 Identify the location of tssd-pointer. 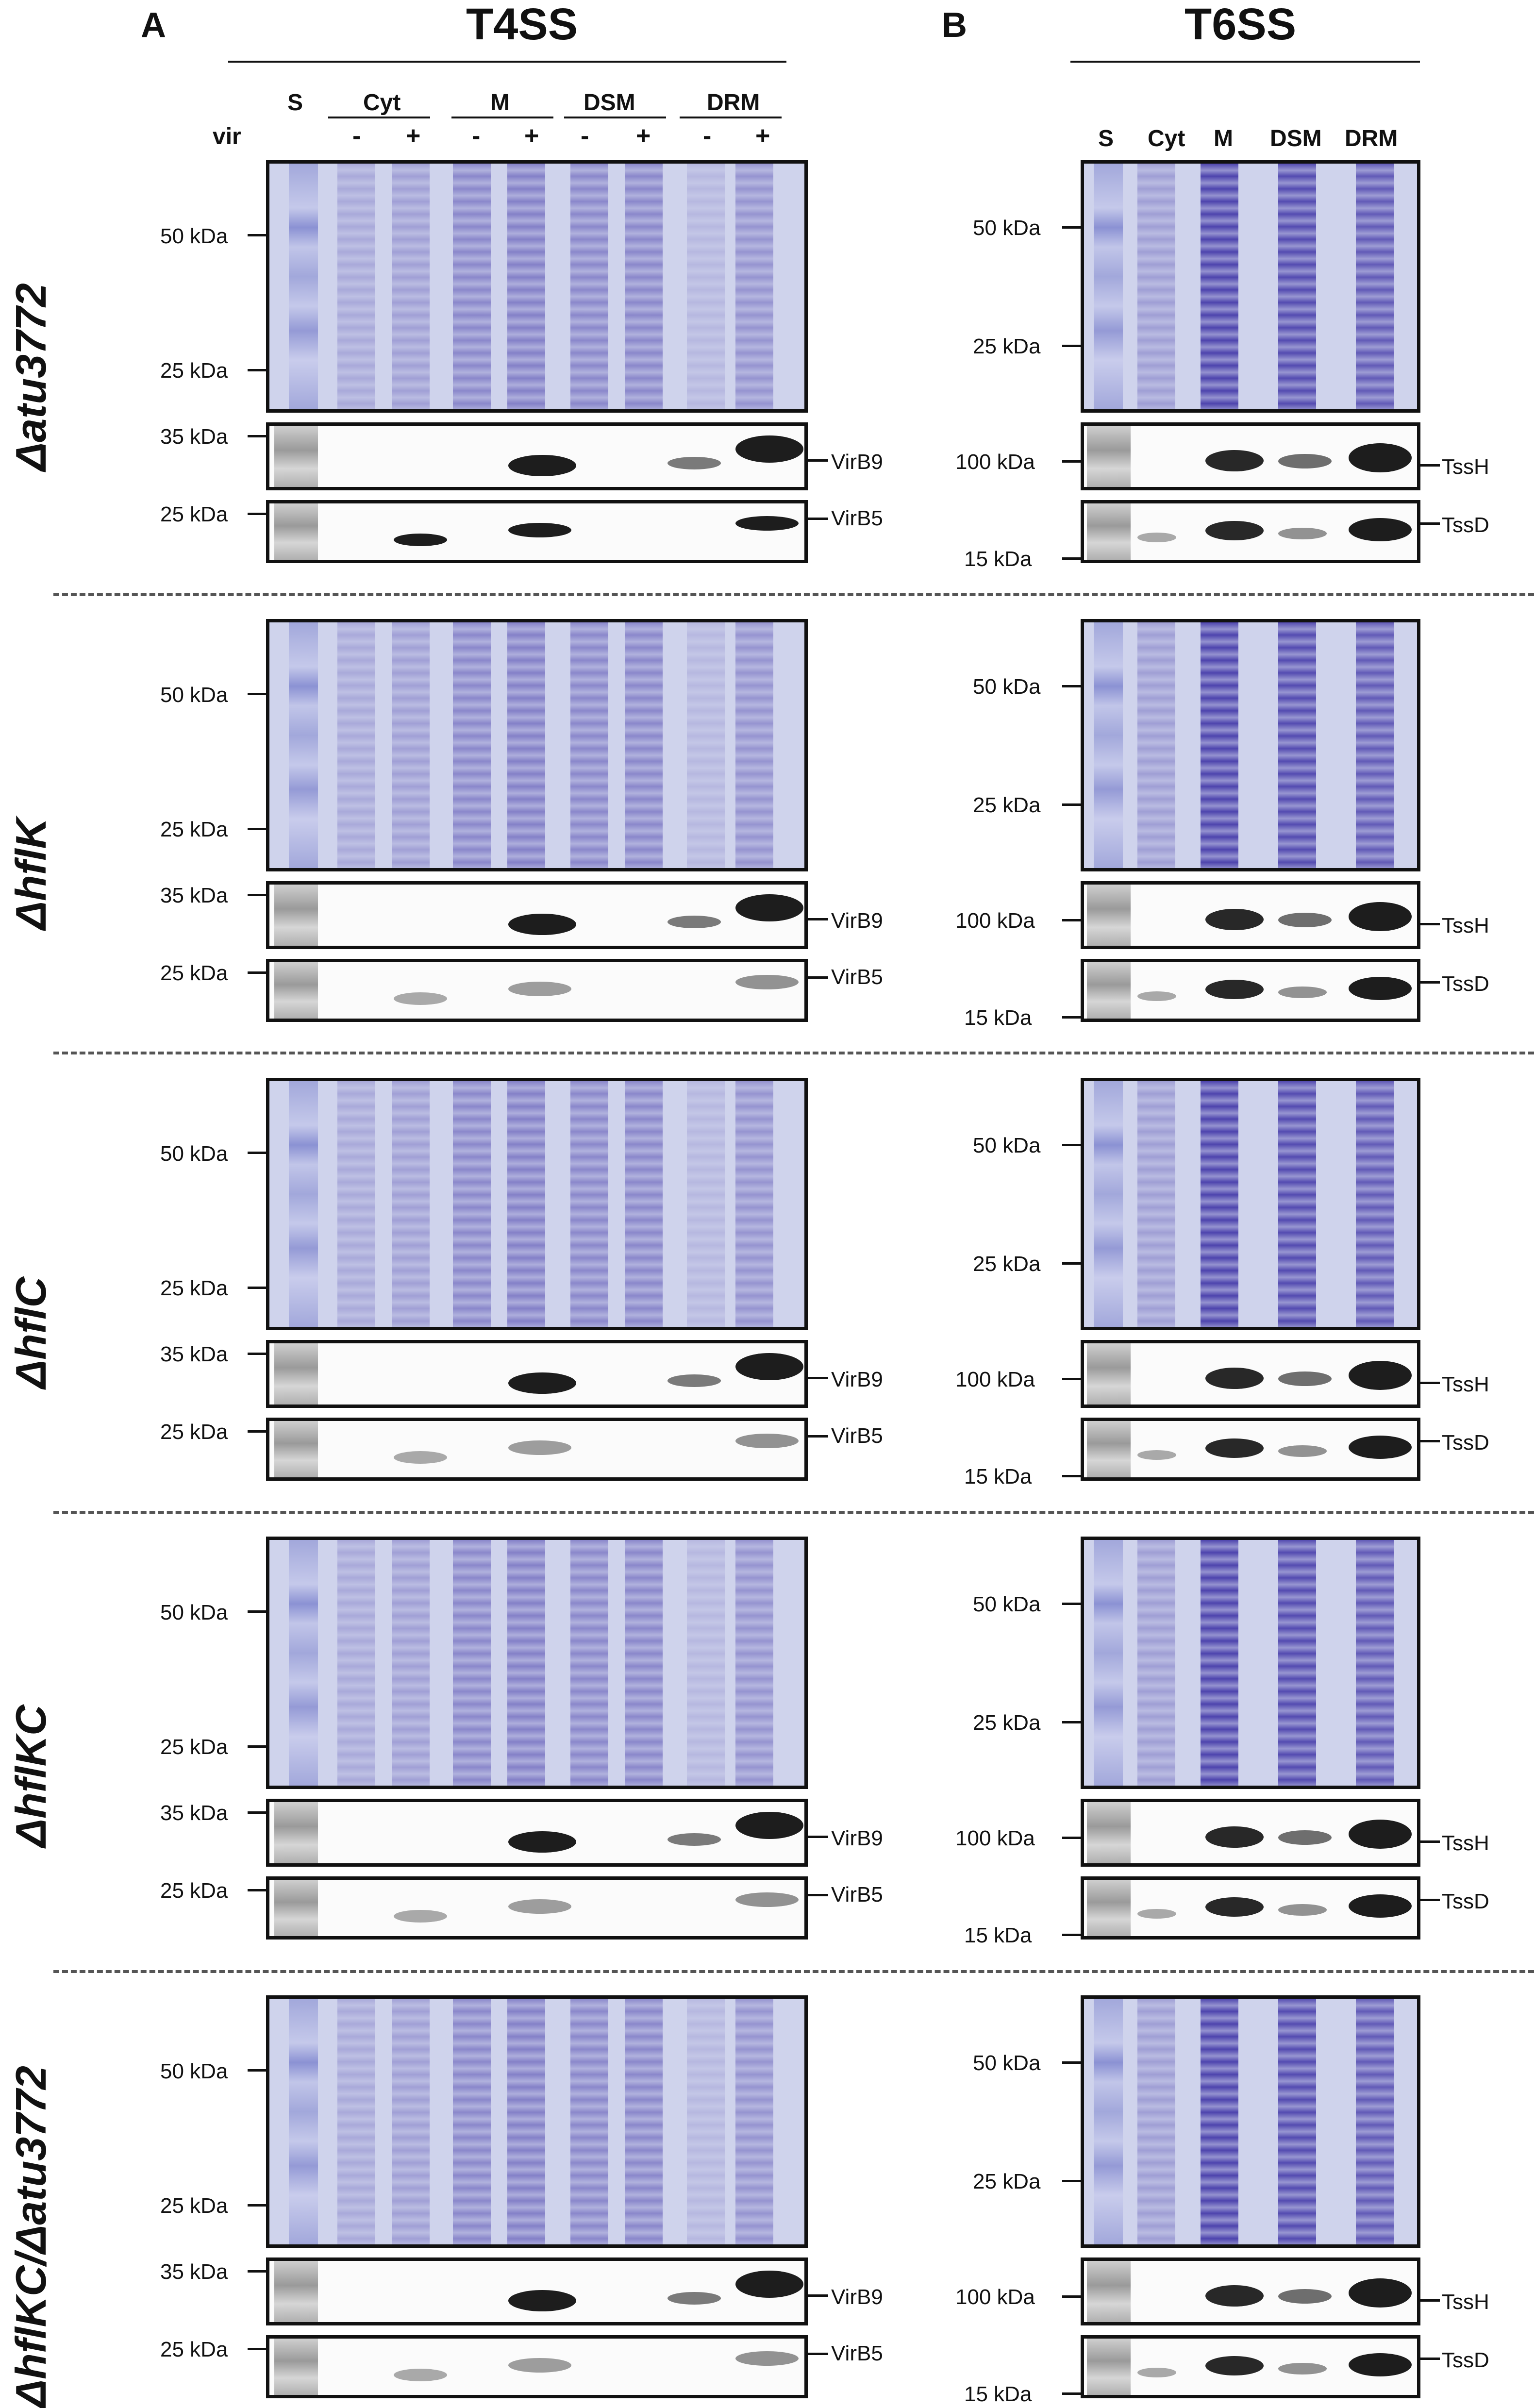
(1430, 1441).